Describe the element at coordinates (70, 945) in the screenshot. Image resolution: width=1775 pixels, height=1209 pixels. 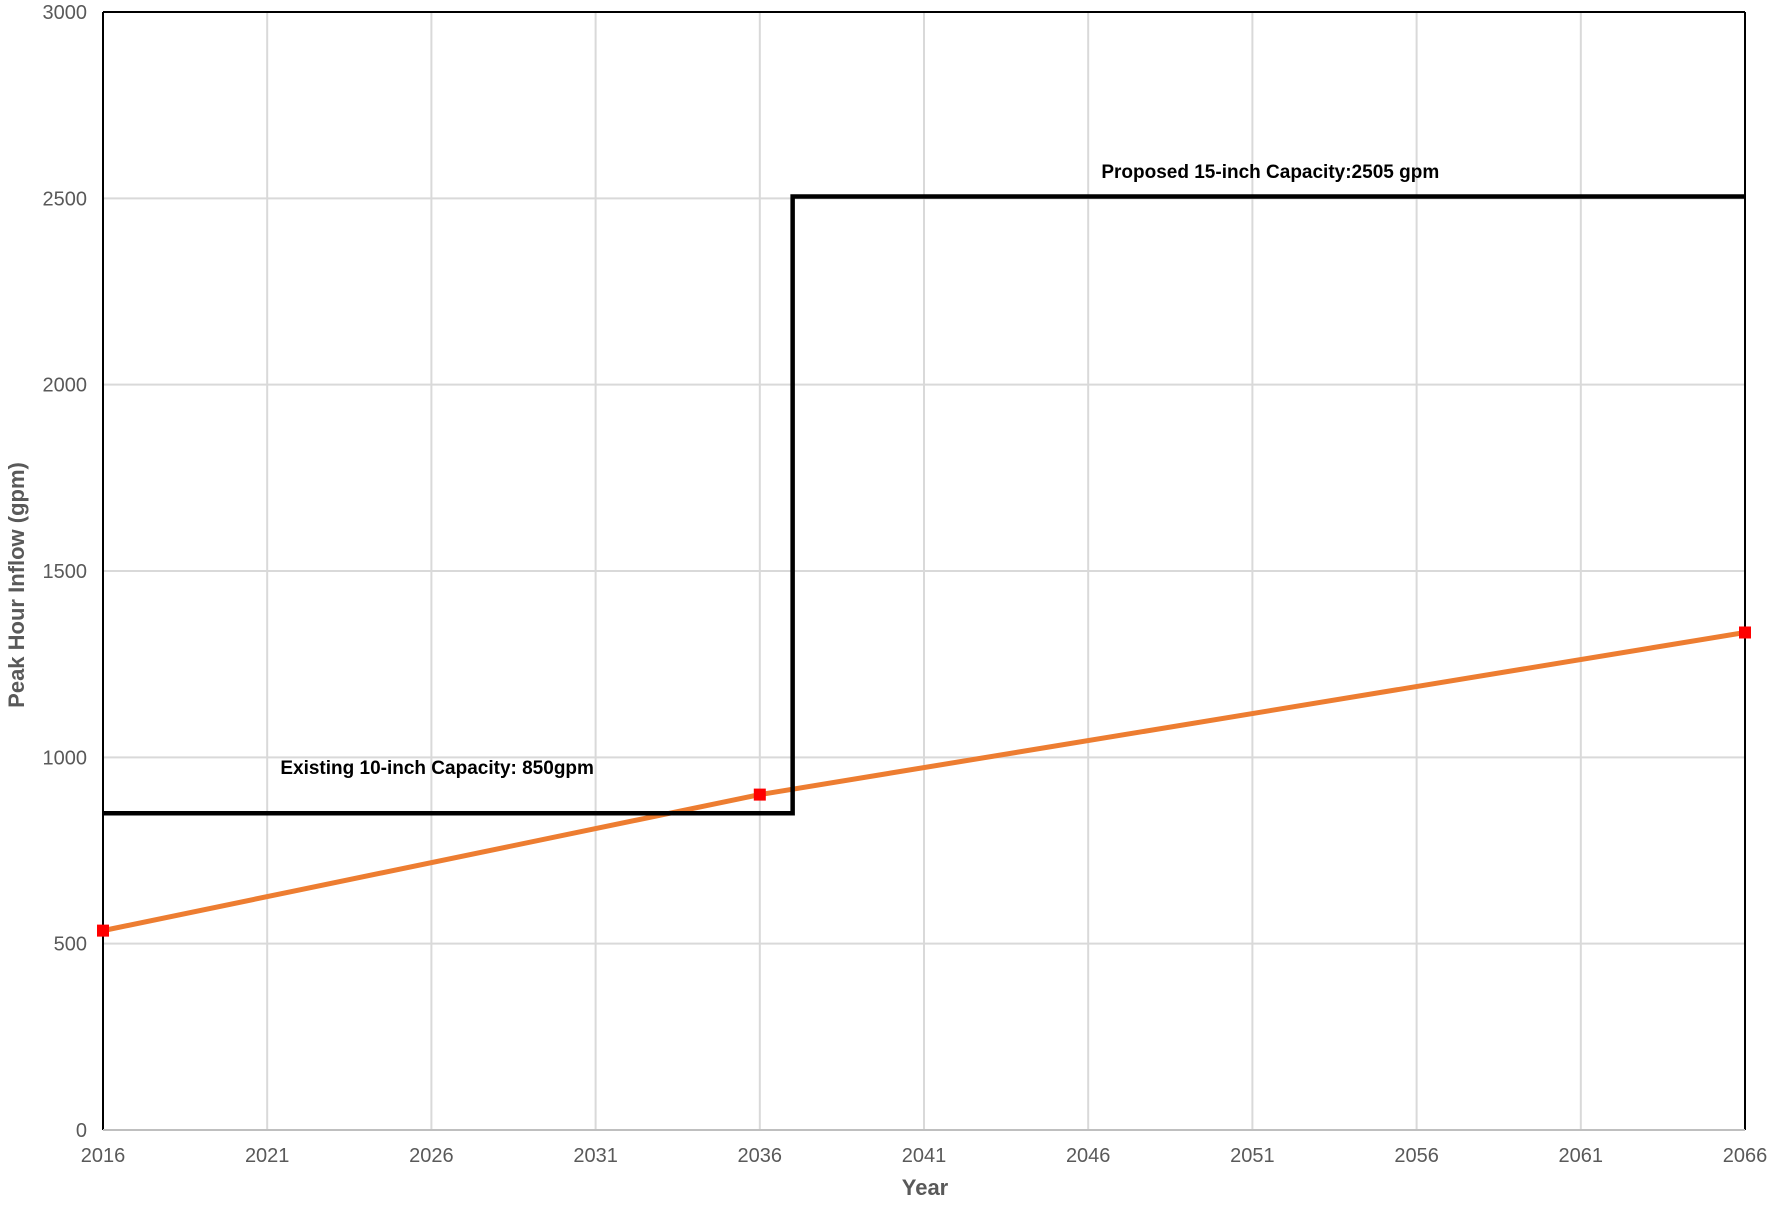
I see `y-tick-label: 500` at that location.